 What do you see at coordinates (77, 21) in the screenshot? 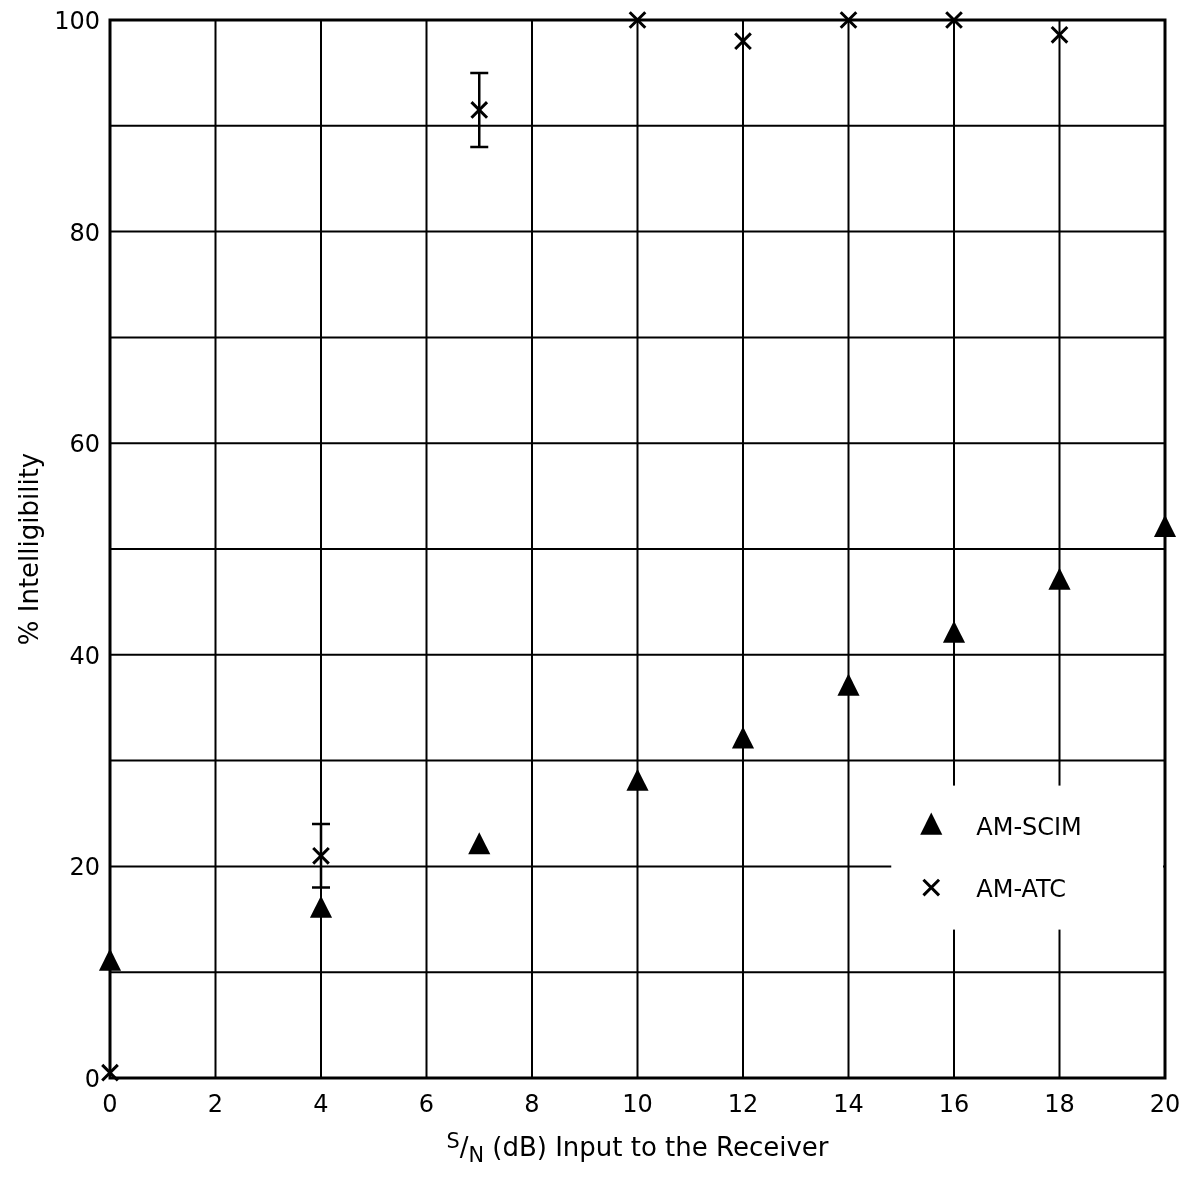
I see `y-tick-label: 100` at bounding box center [77, 21].